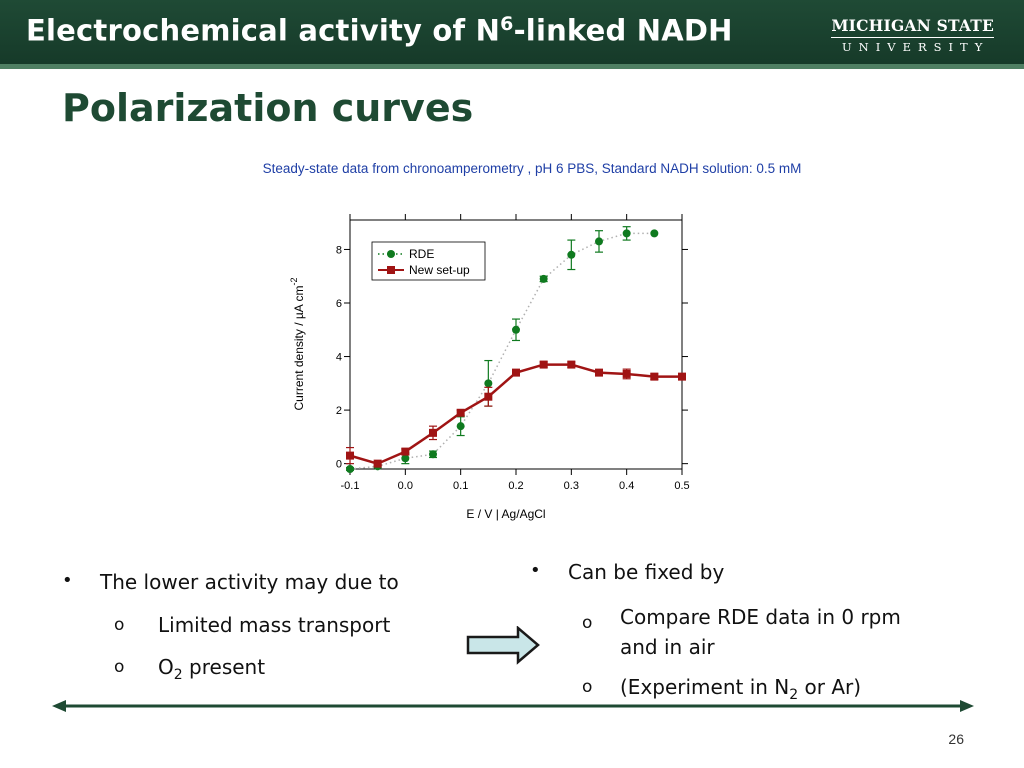  What do you see at coordinates (339, 304) in the screenshot?
I see `y-tick-label: 6` at bounding box center [339, 304].